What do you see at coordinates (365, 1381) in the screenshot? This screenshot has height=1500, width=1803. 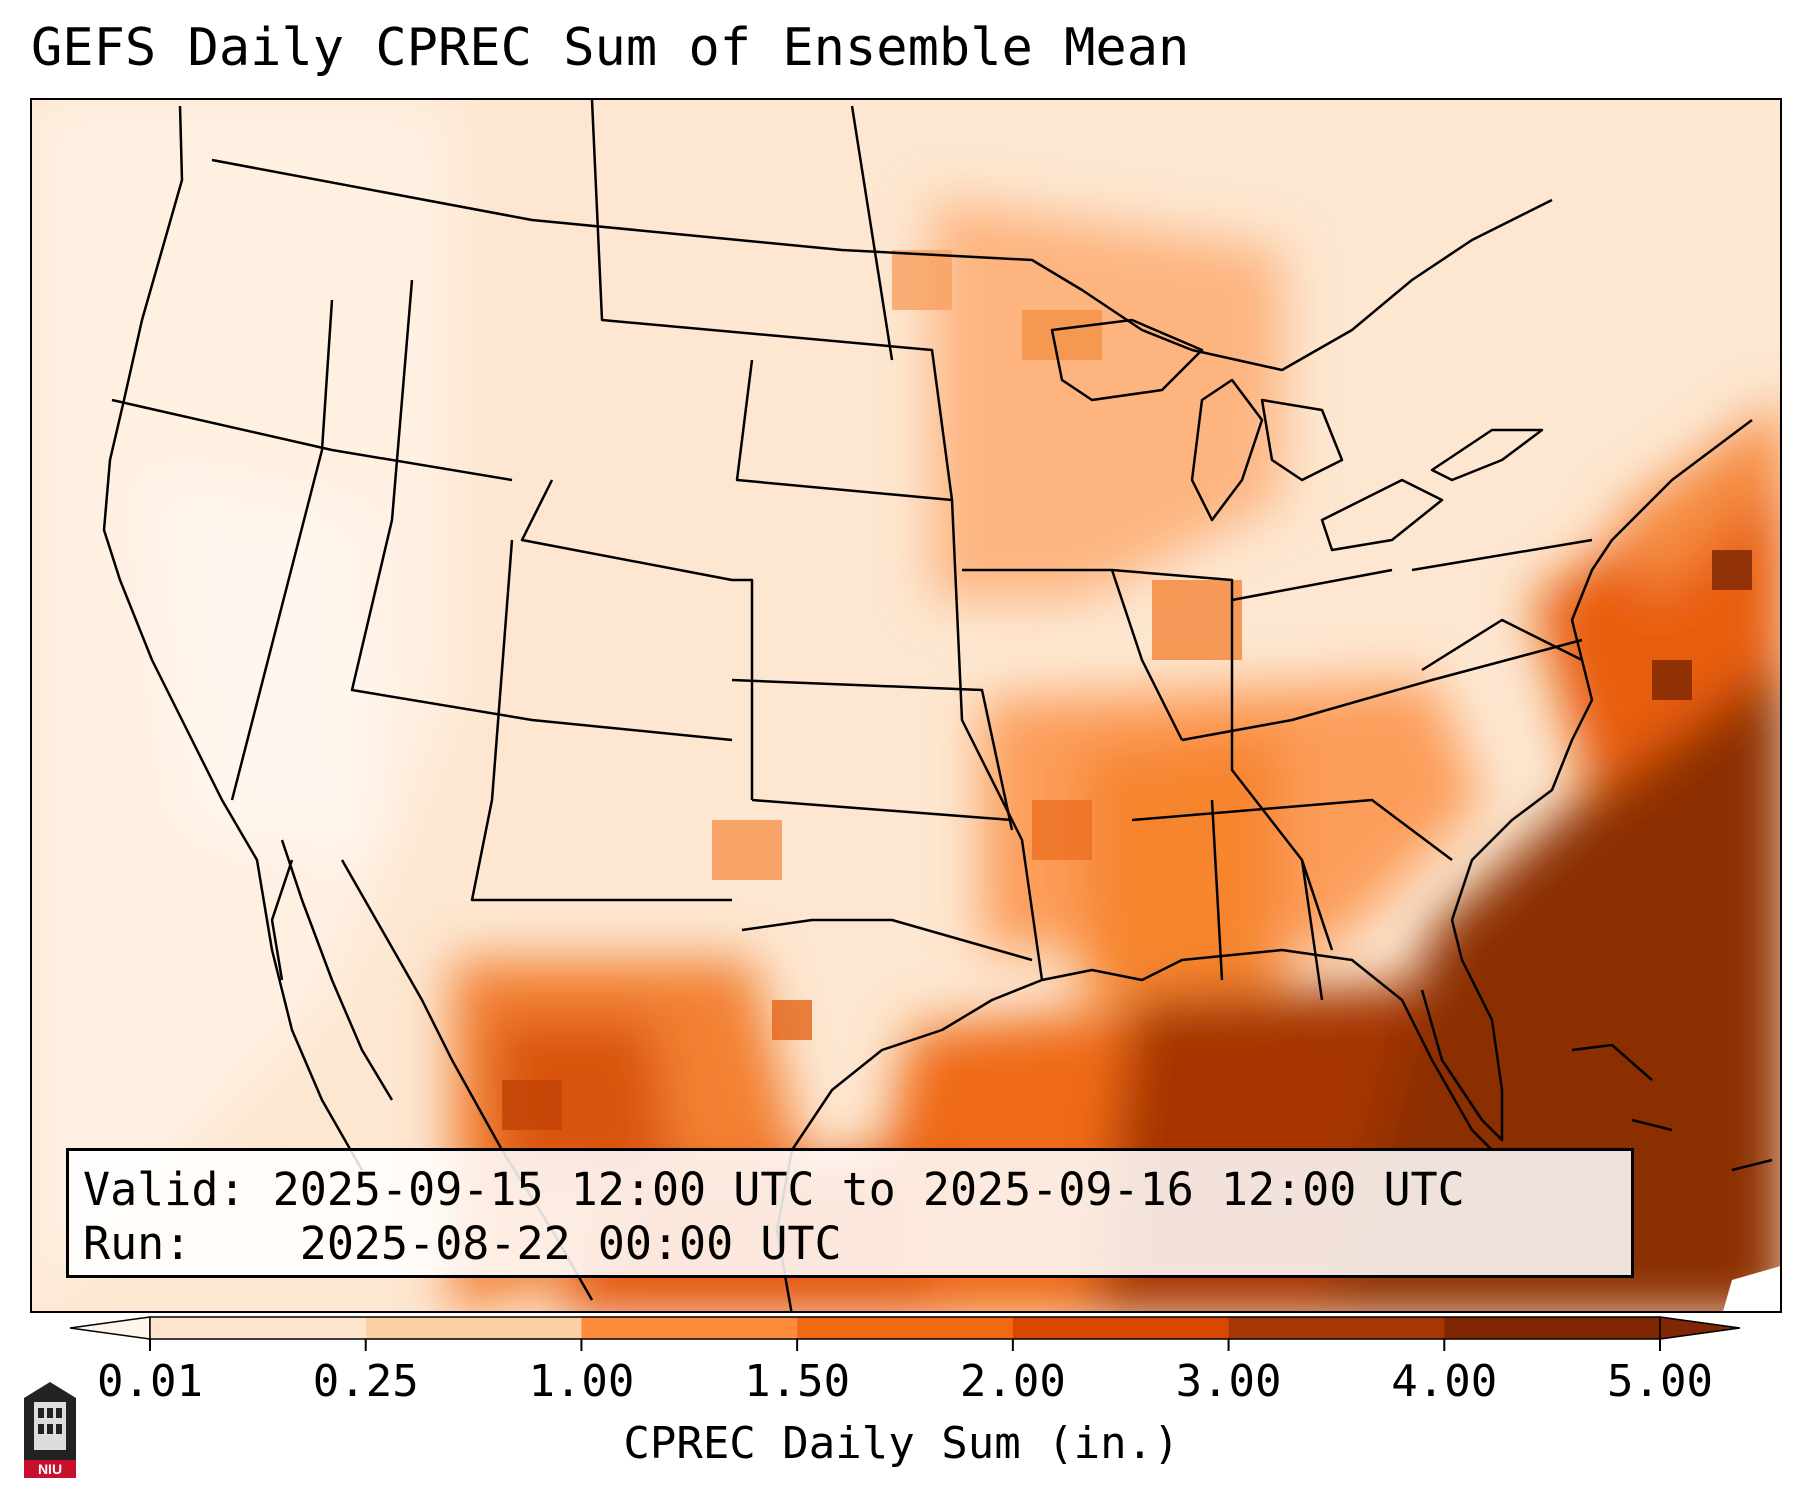 I see `colorbar-tick-label: 0.25` at bounding box center [365, 1381].